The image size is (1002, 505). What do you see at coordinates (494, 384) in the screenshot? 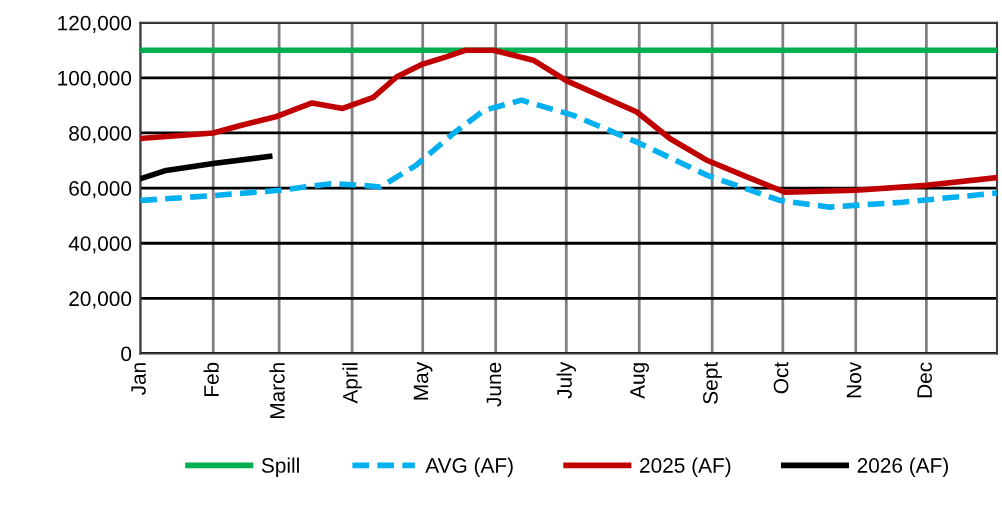
I see `x-tick-label: June` at bounding box center [494, 384].